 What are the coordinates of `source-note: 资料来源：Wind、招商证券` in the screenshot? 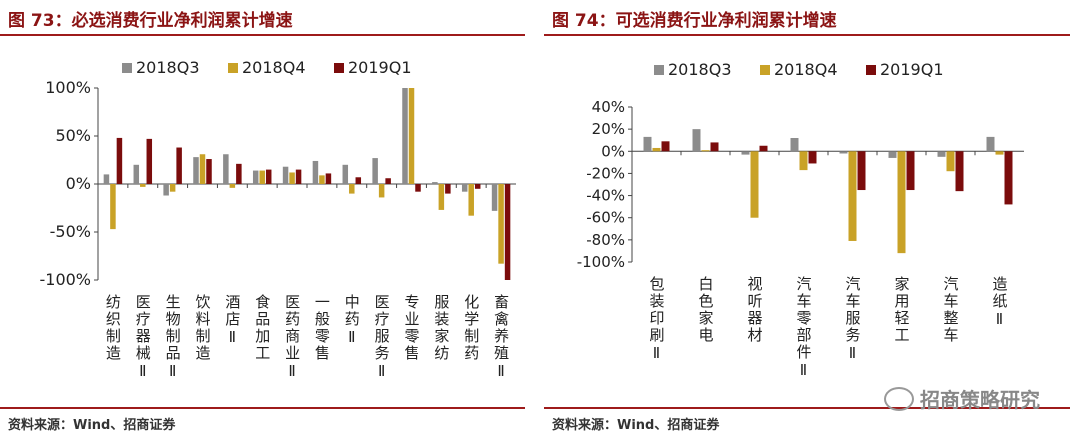 It's located at (92, 425).